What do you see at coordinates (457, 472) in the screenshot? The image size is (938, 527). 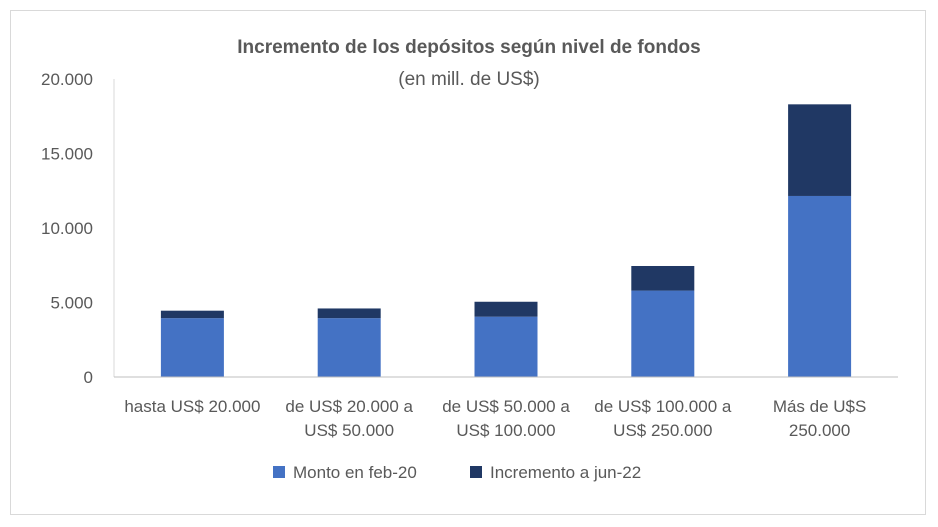 I see `legend: Monto en feb-20 Incremento a jun-22` at bounding box center [457, 472].